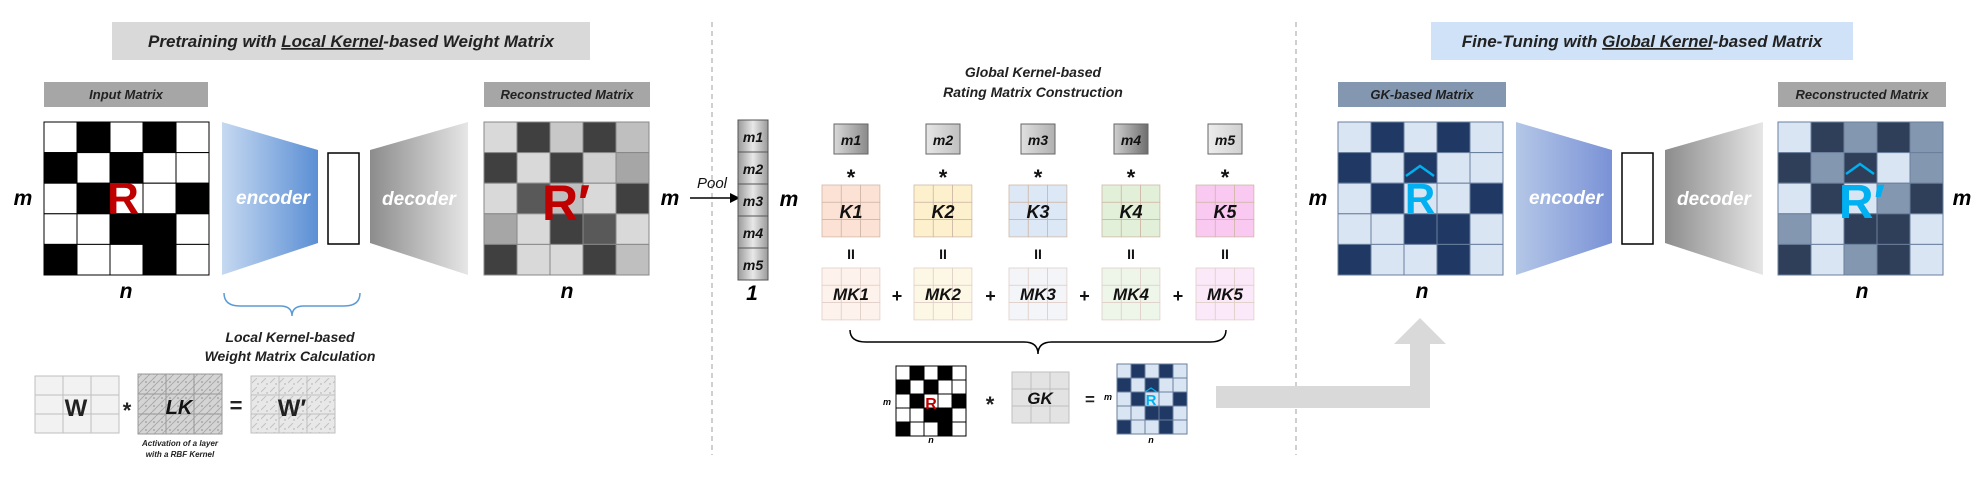 This screenshot has width=1986, height=488. Describe the element at coordinates (931, 404) in the screenshot. I see `small-r-symbol: R` at that location.